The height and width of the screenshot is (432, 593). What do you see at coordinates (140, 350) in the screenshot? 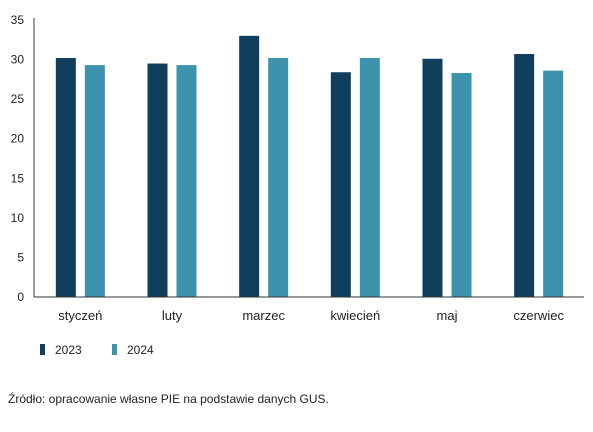
I see `legend-label: 2024` at bounding box center [140, 350].